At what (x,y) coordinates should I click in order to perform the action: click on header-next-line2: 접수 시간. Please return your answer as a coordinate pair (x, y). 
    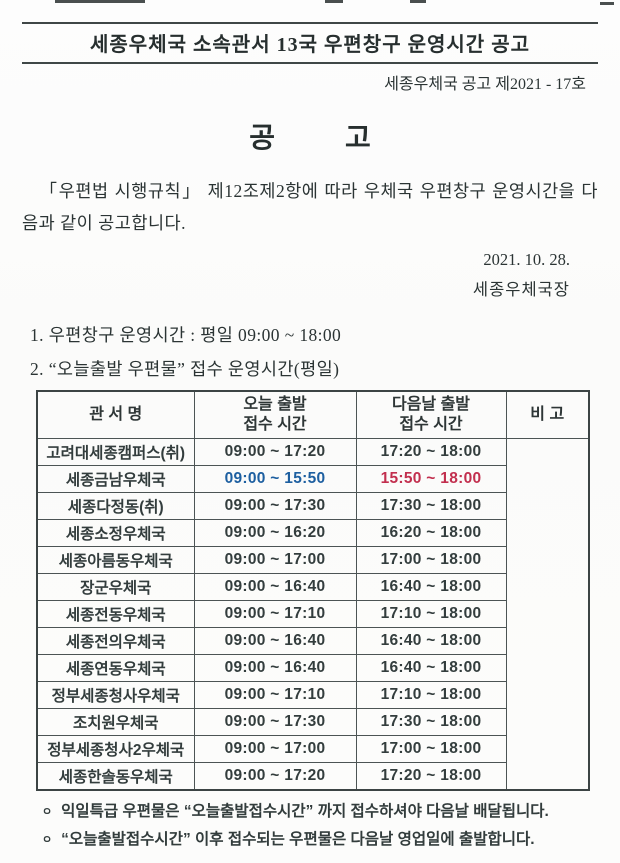
    Looking at the image, I should click on (431, 424).